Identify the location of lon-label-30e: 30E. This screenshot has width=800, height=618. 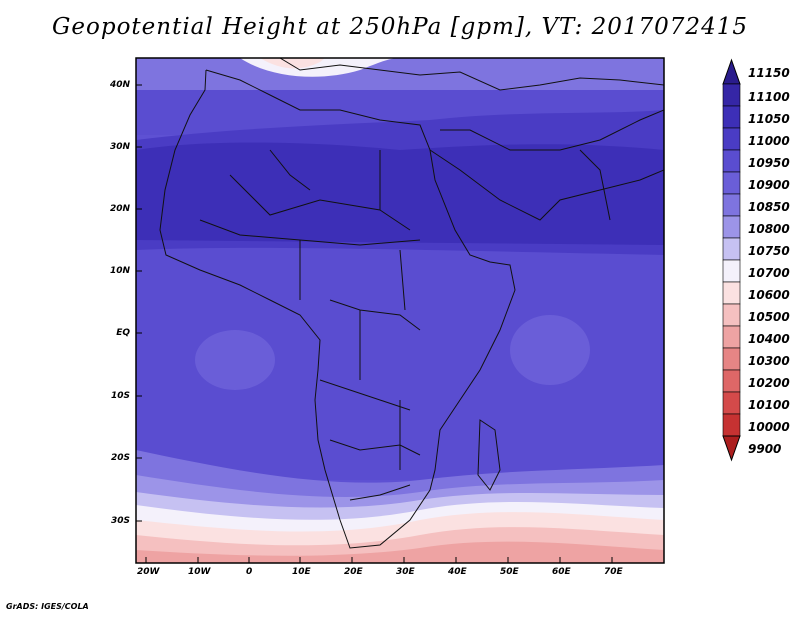
(405, 572).